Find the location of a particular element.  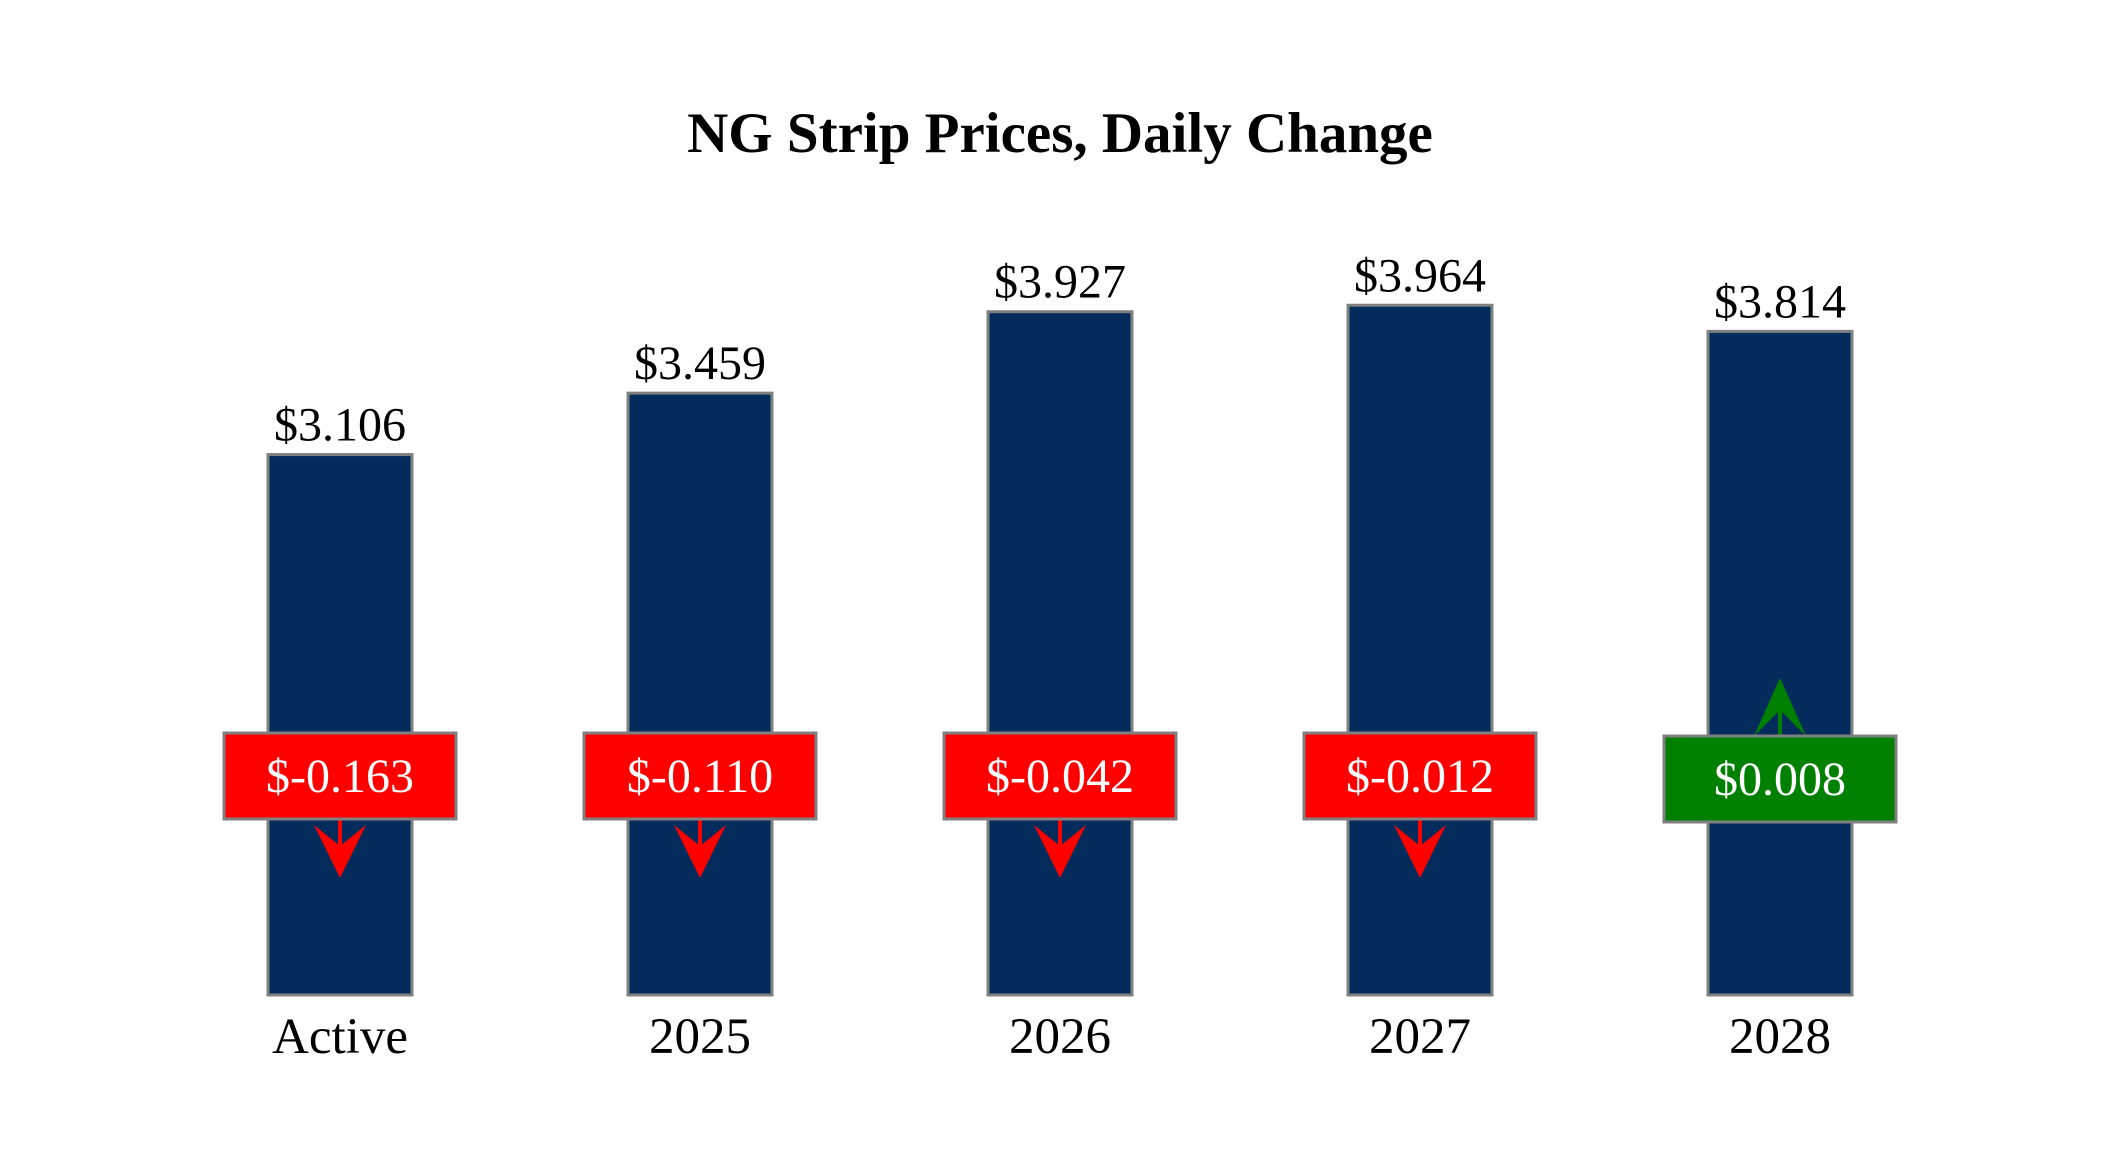

change-badge-up is located at coordinates (1780, 779).